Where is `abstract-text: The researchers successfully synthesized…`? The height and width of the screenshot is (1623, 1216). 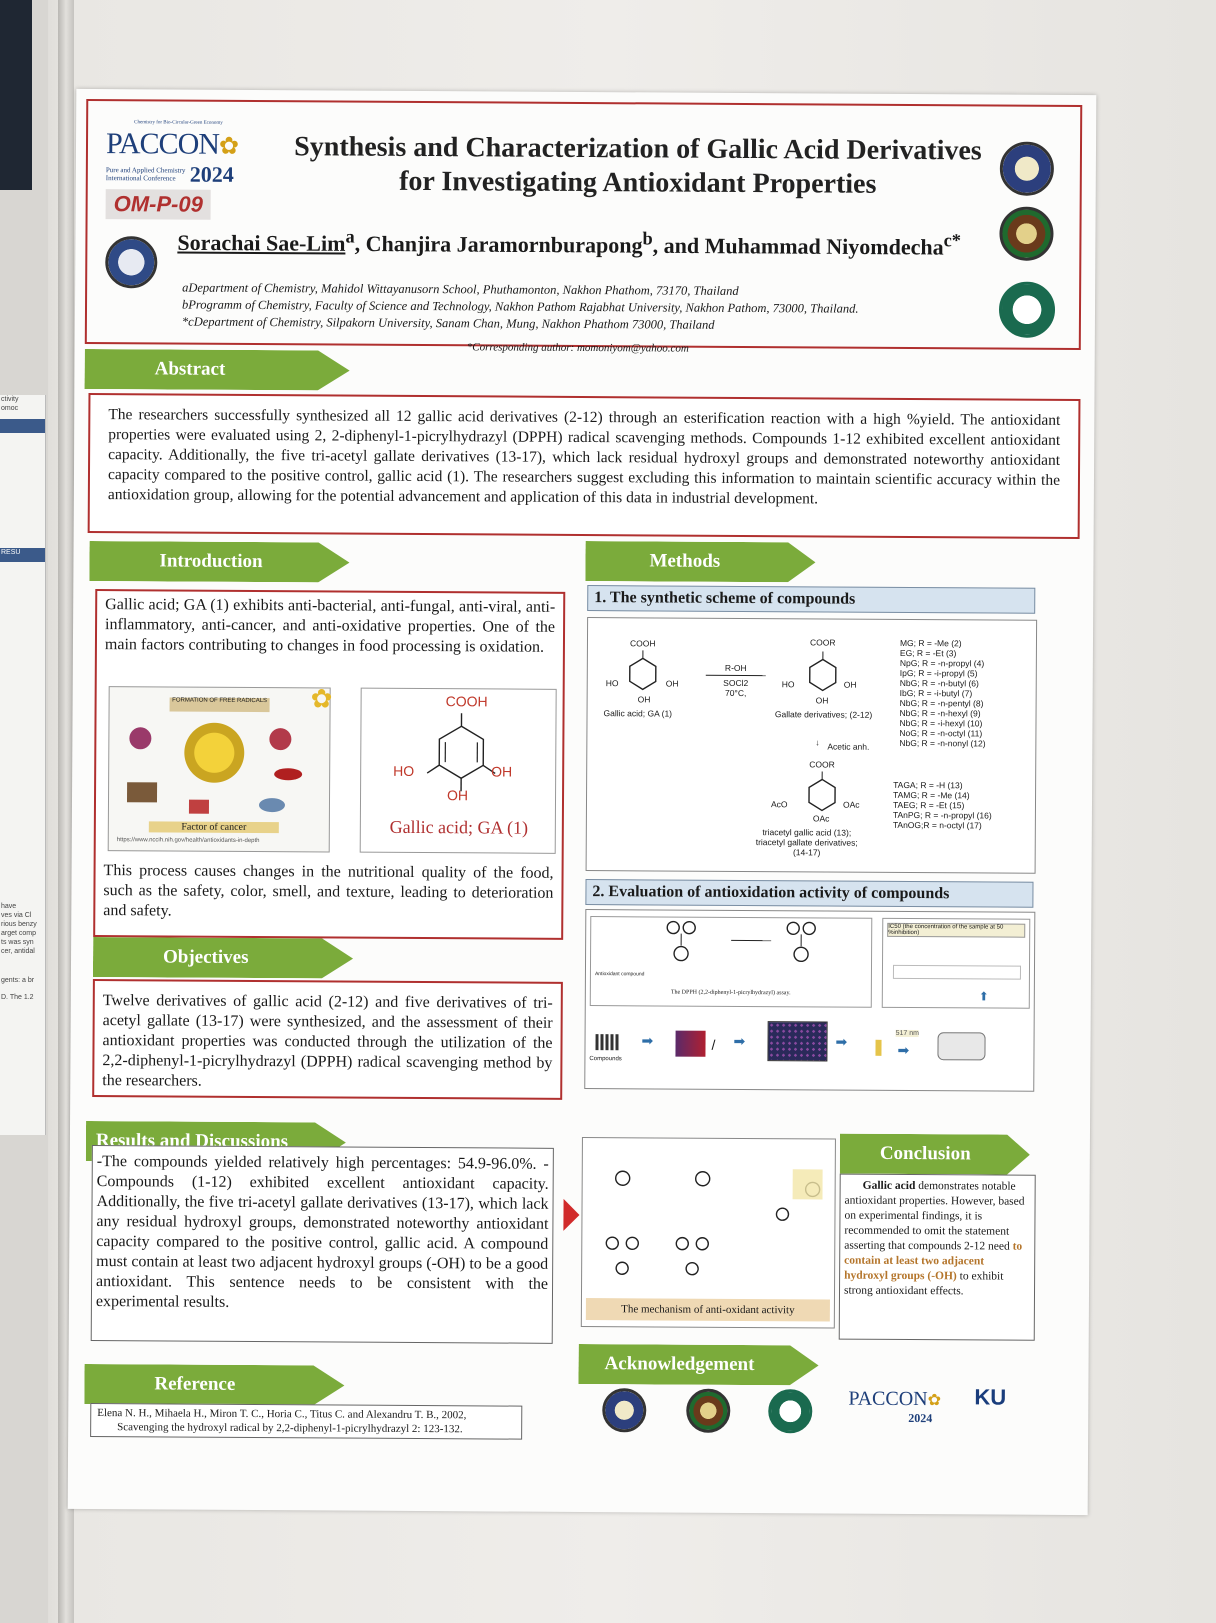 abstract-text: The researchers successfully synthesized… is located at coordinates (584, 466).